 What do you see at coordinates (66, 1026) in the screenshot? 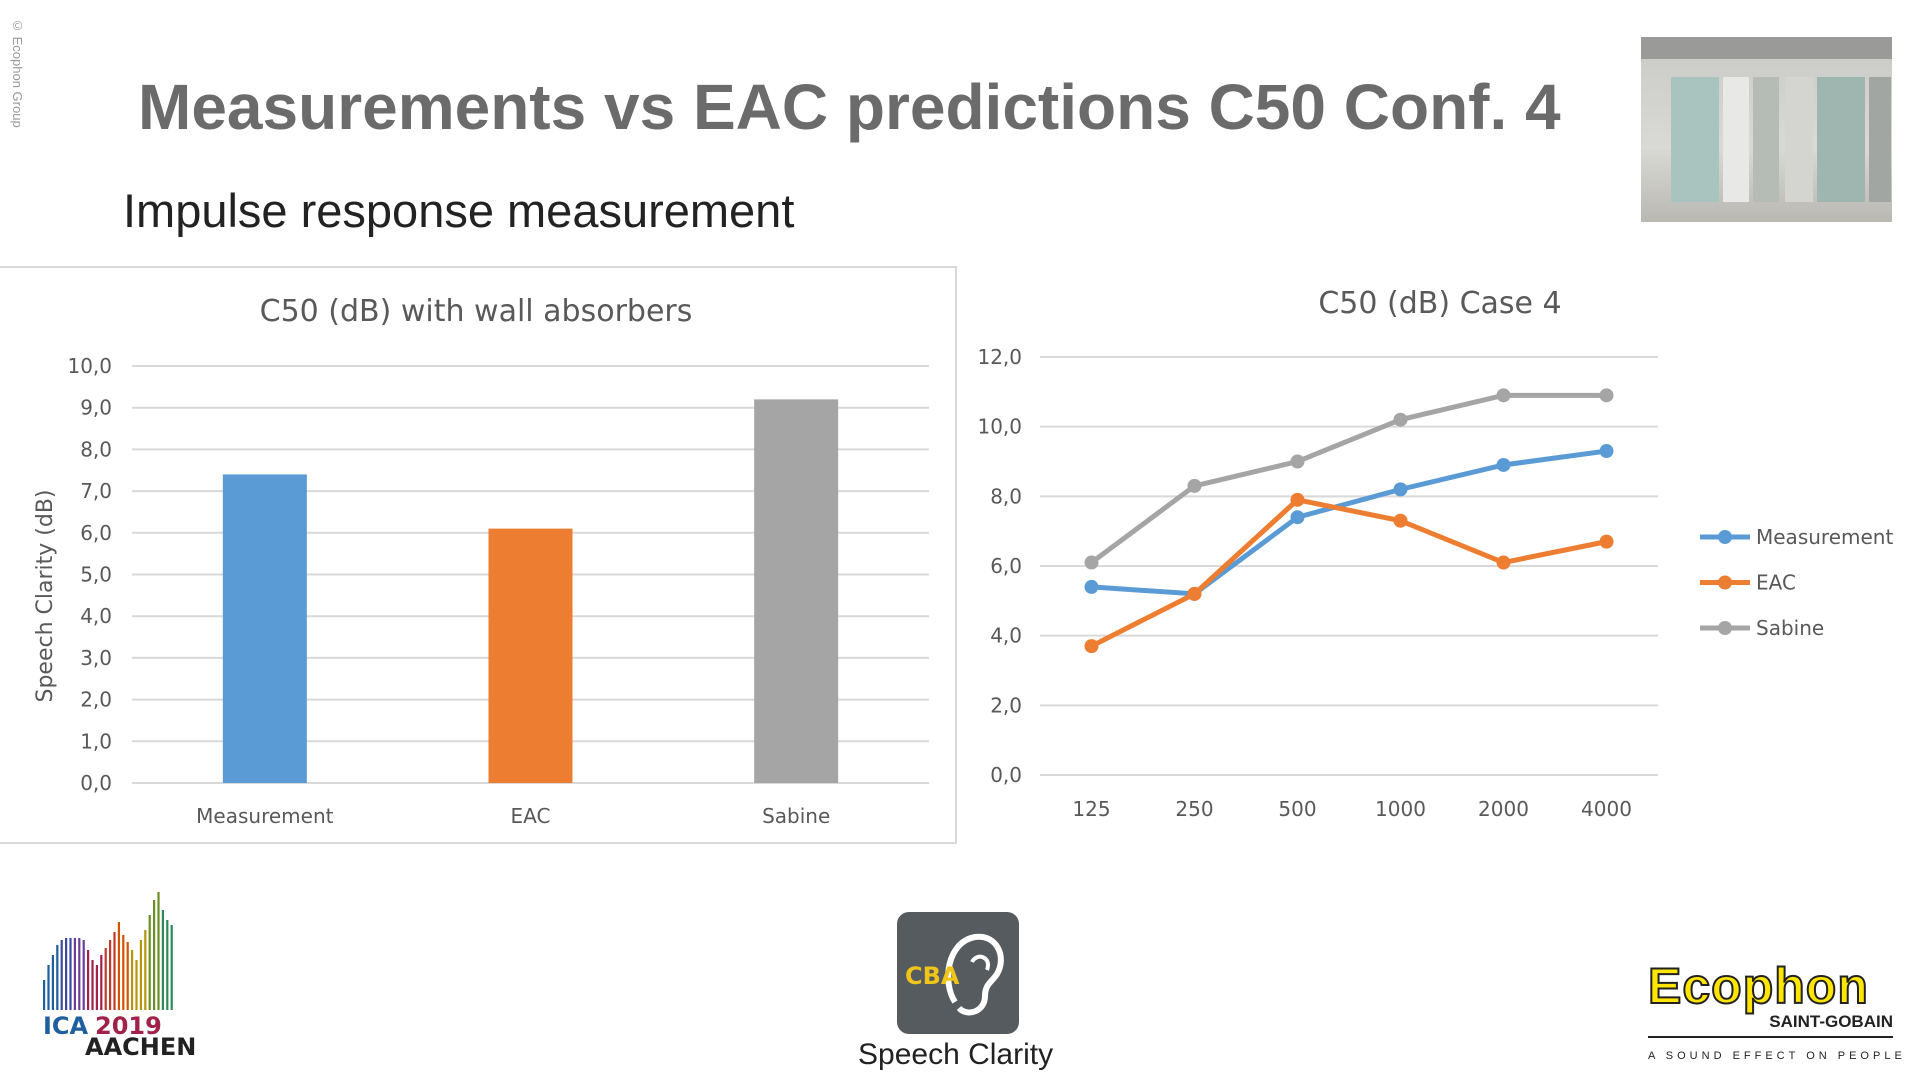
I see `svg-text: ICA` at bounding box center [66, 1026].